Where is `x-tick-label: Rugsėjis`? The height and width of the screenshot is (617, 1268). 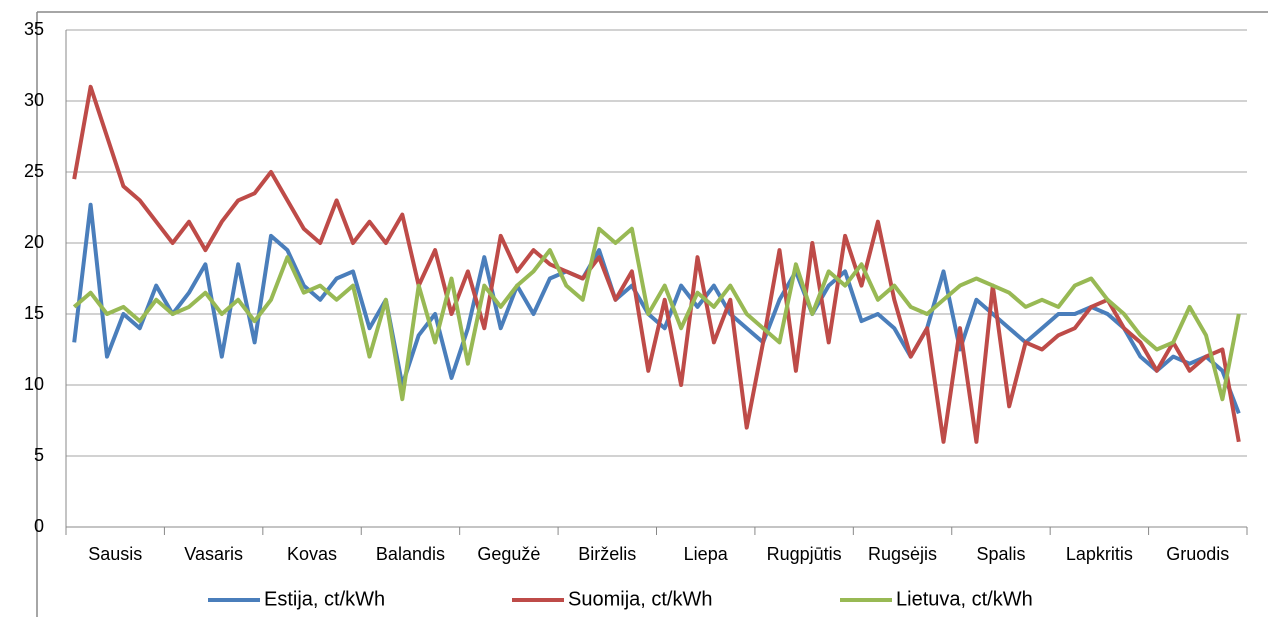
x-tick-label: Rugsėjis is located at coordinates (902, 554).